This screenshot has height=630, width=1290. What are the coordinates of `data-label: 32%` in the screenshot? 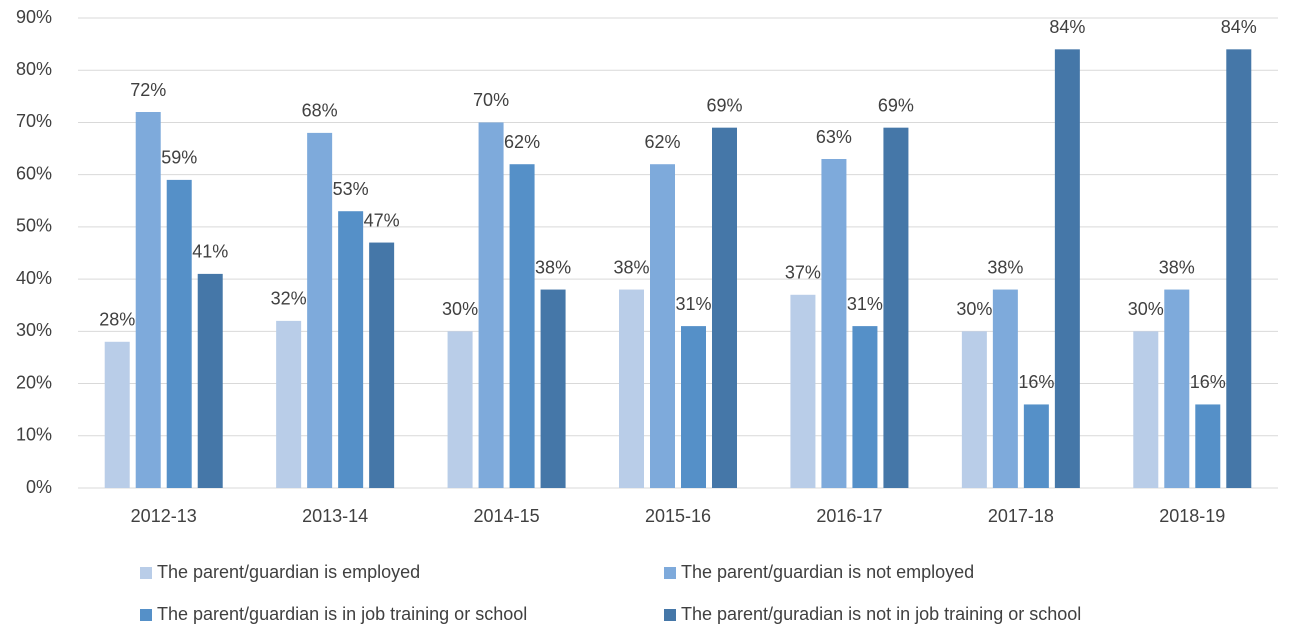 It's located at (289, 299).